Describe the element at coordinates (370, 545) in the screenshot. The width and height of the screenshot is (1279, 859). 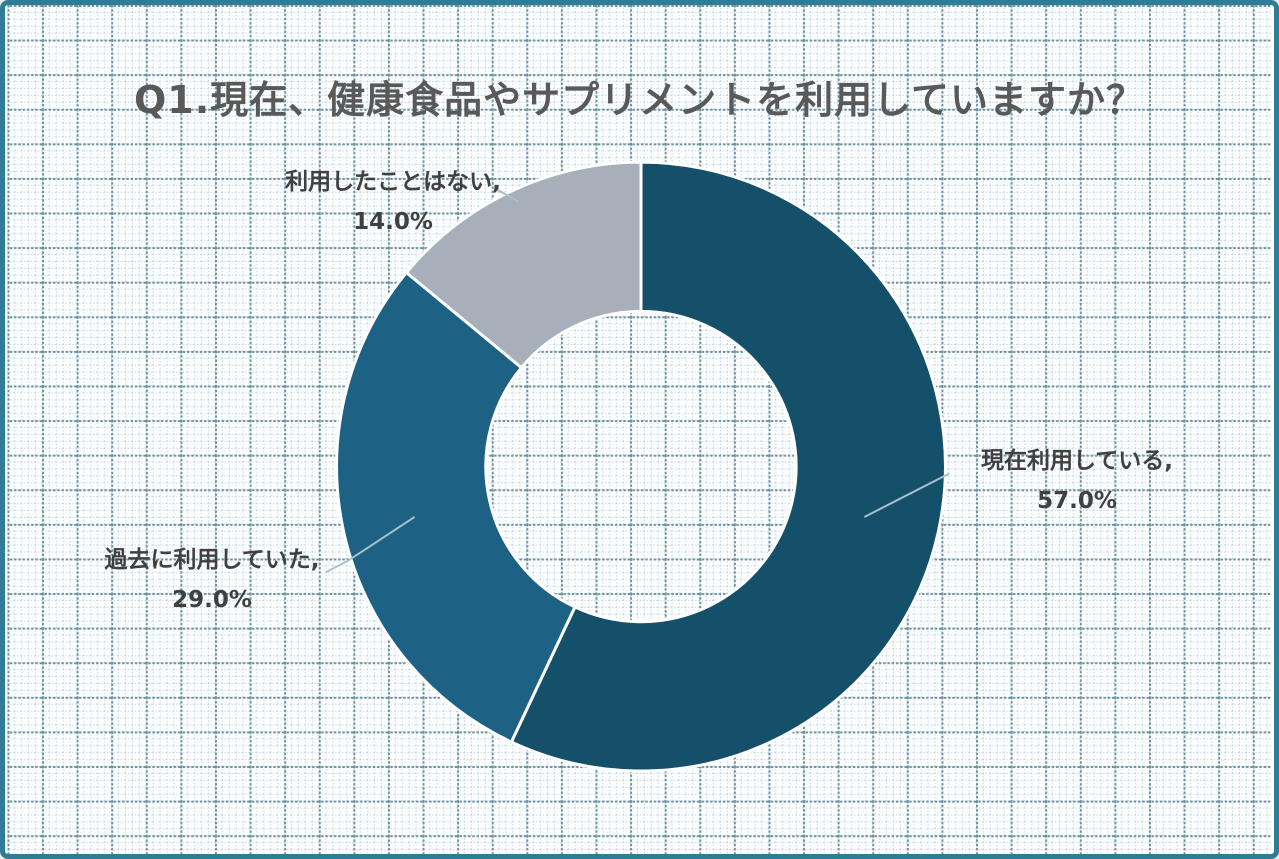
I see `leader-line-past` at that location.